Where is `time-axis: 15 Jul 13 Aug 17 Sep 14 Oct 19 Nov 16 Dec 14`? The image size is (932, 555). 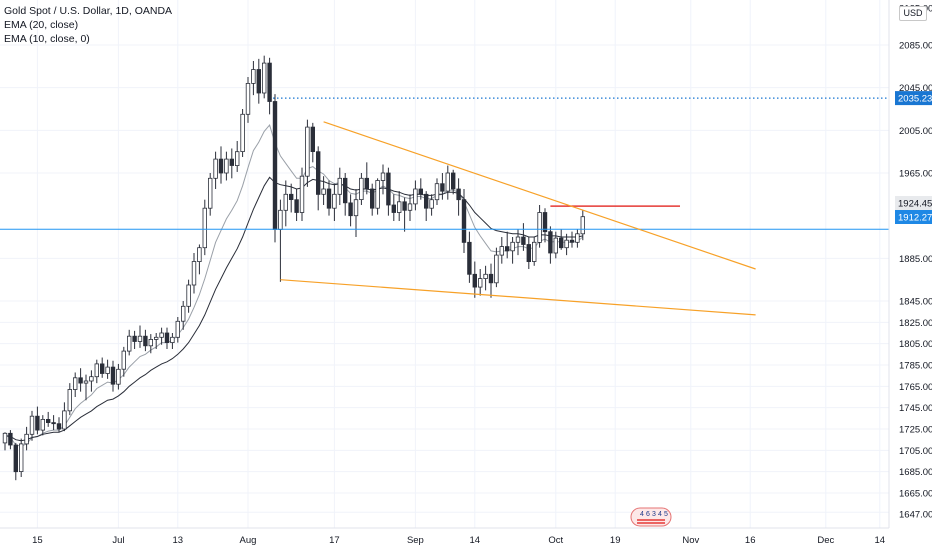
time-axis: 15 Jul 13 Aug 17 Sep 14 Oct 19 Nov 16 Dec 14 is located at coordinates (458, 540).